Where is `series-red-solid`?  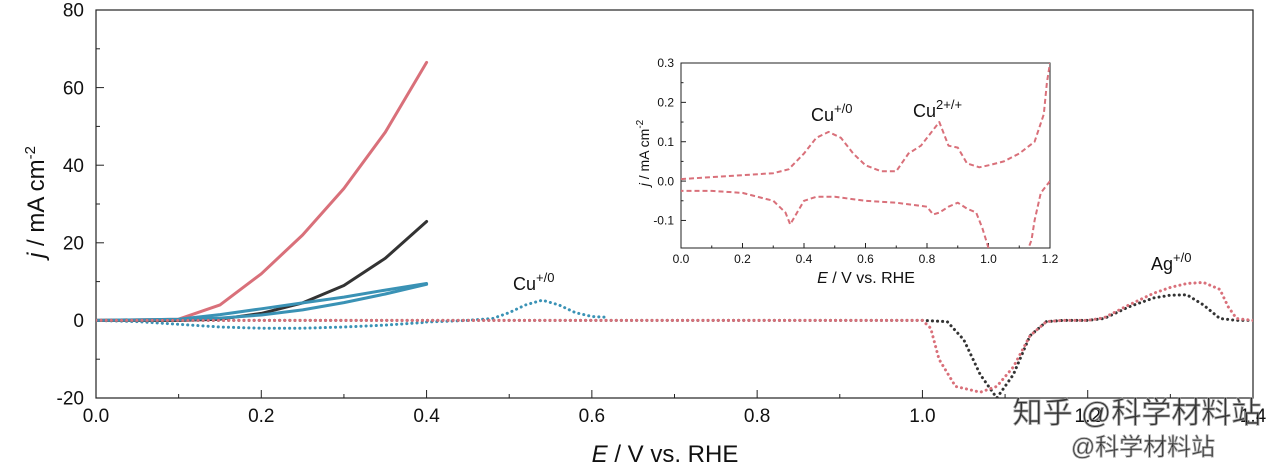
series-red-solid is located at coordinates (262, 191).